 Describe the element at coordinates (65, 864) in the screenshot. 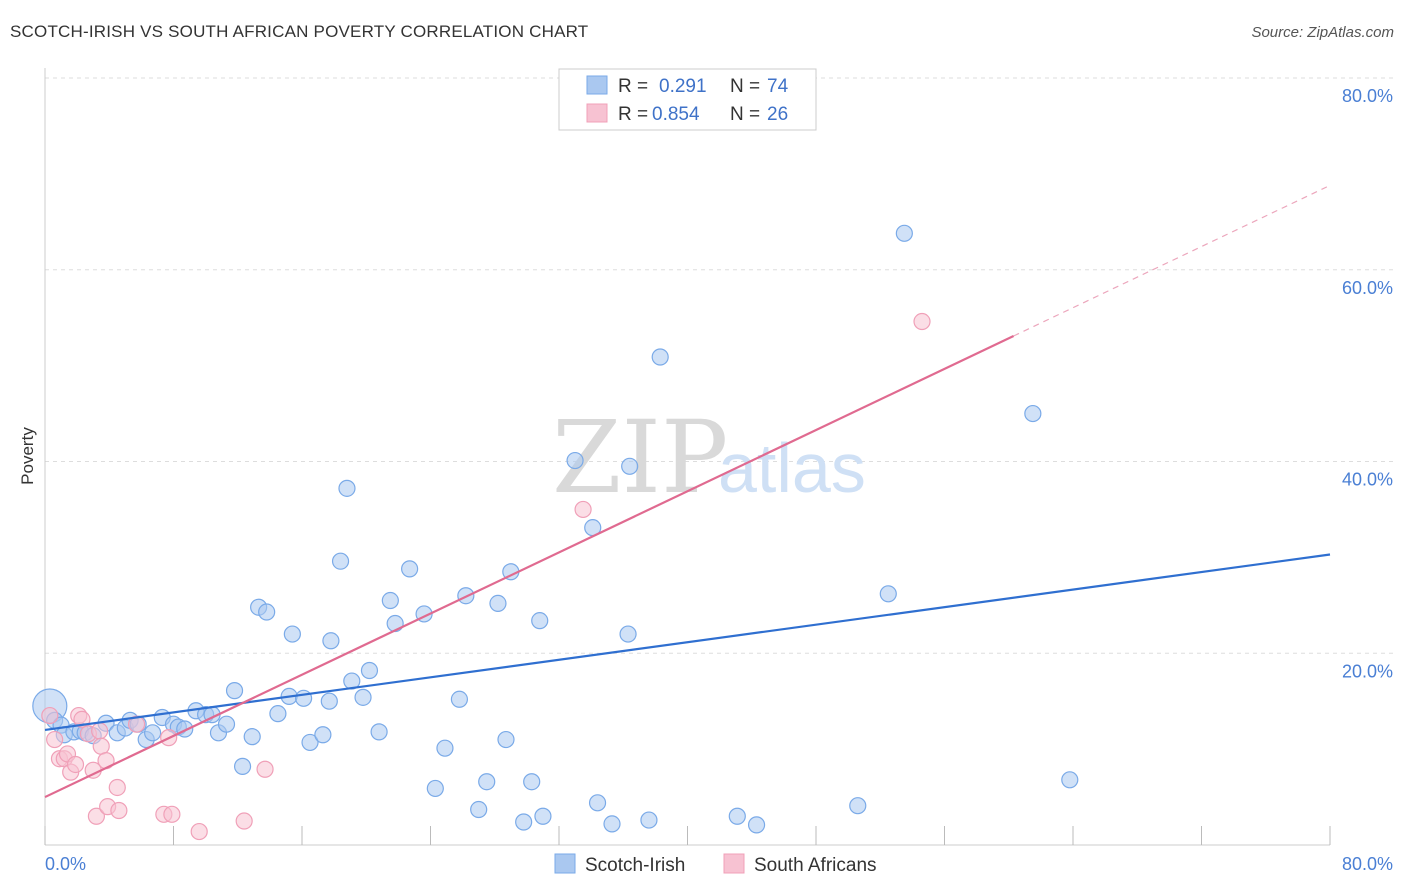

I see `x-tick-label: 0.0%` at that location.